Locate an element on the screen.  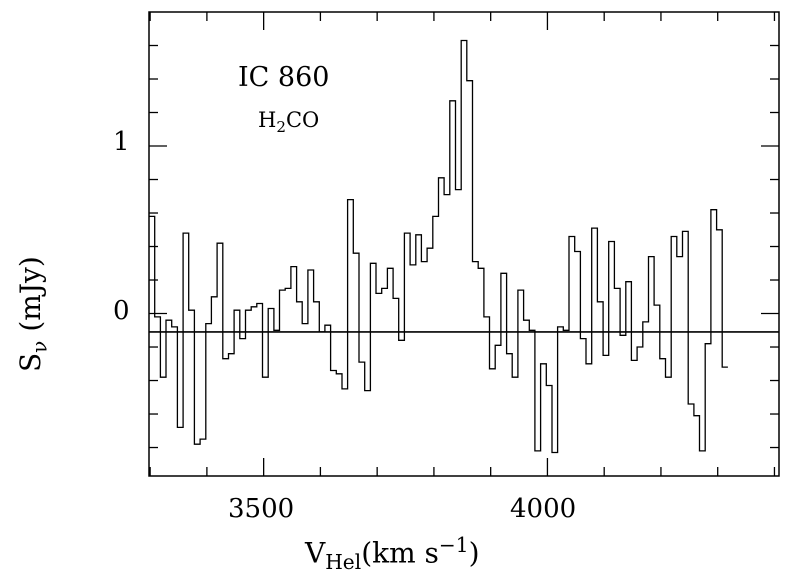
y-axis-subscript: ν is located at coordinates (39, 346).